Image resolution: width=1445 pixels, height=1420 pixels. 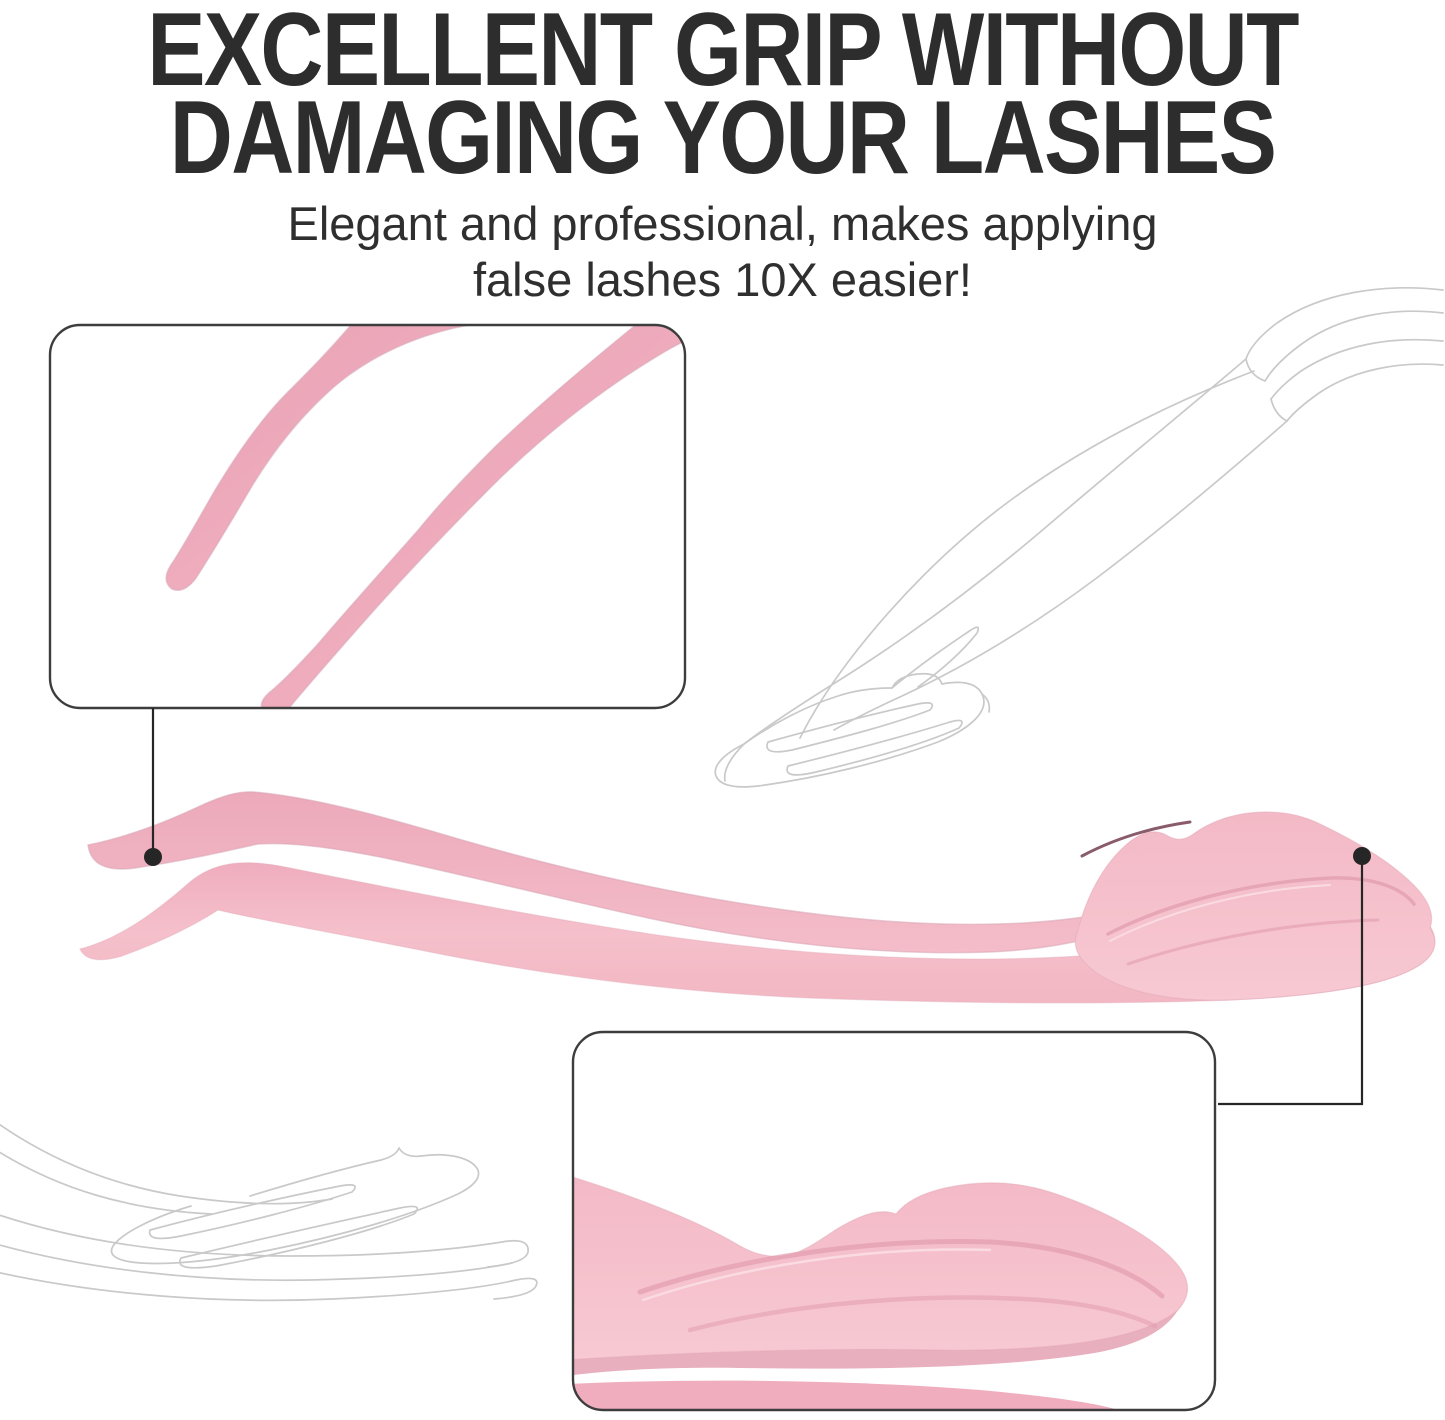 I want to click on sketch-body-bulge, so click(x=1027, y=554).